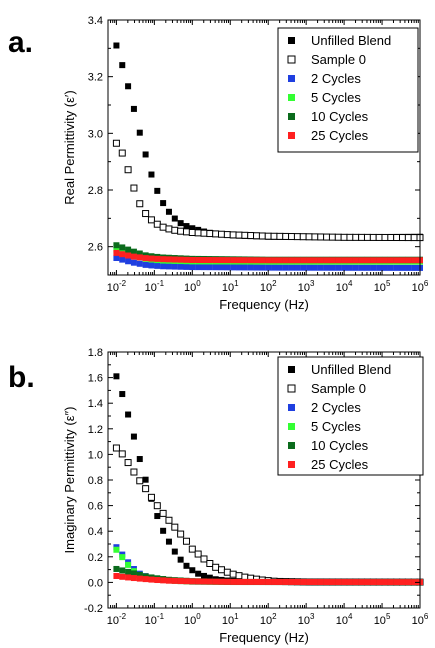 Image resolution: width=435 pixels, height=648 pixels. Describe the element at coordinates (344, 619) in the screenshot. I see `x-tick-label: 10⁴` at that location.